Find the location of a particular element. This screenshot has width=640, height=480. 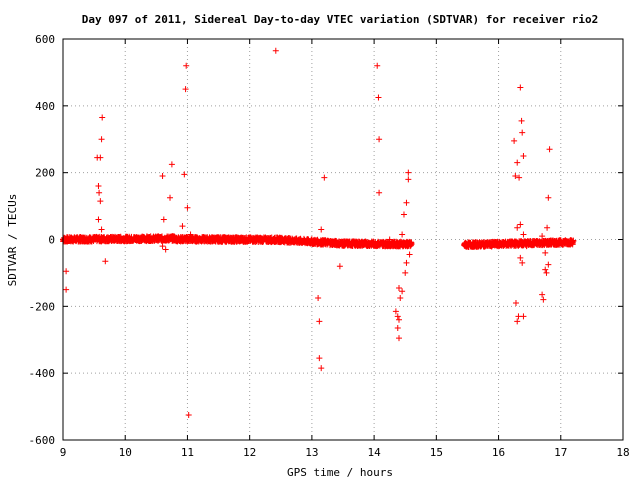

x-tick-label: 12 is located at coordinates (249, 452).